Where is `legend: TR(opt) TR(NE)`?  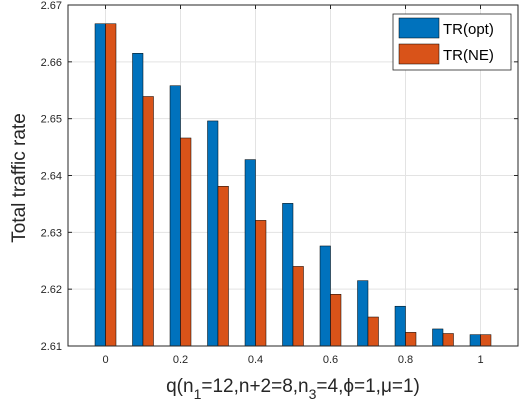
legend: TR(opt) TR(NE) is located at coordinates (452, 42).